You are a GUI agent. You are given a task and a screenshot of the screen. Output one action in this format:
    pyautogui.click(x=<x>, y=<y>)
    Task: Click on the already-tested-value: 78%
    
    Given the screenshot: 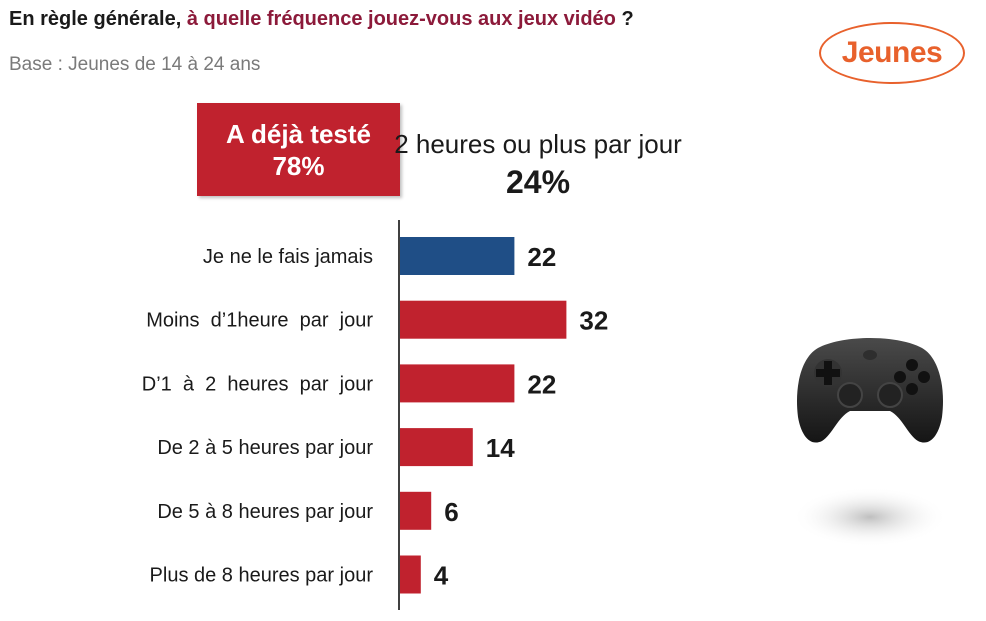 What is the action you would take?
    pyautogui.click(x=298, y=165)
    